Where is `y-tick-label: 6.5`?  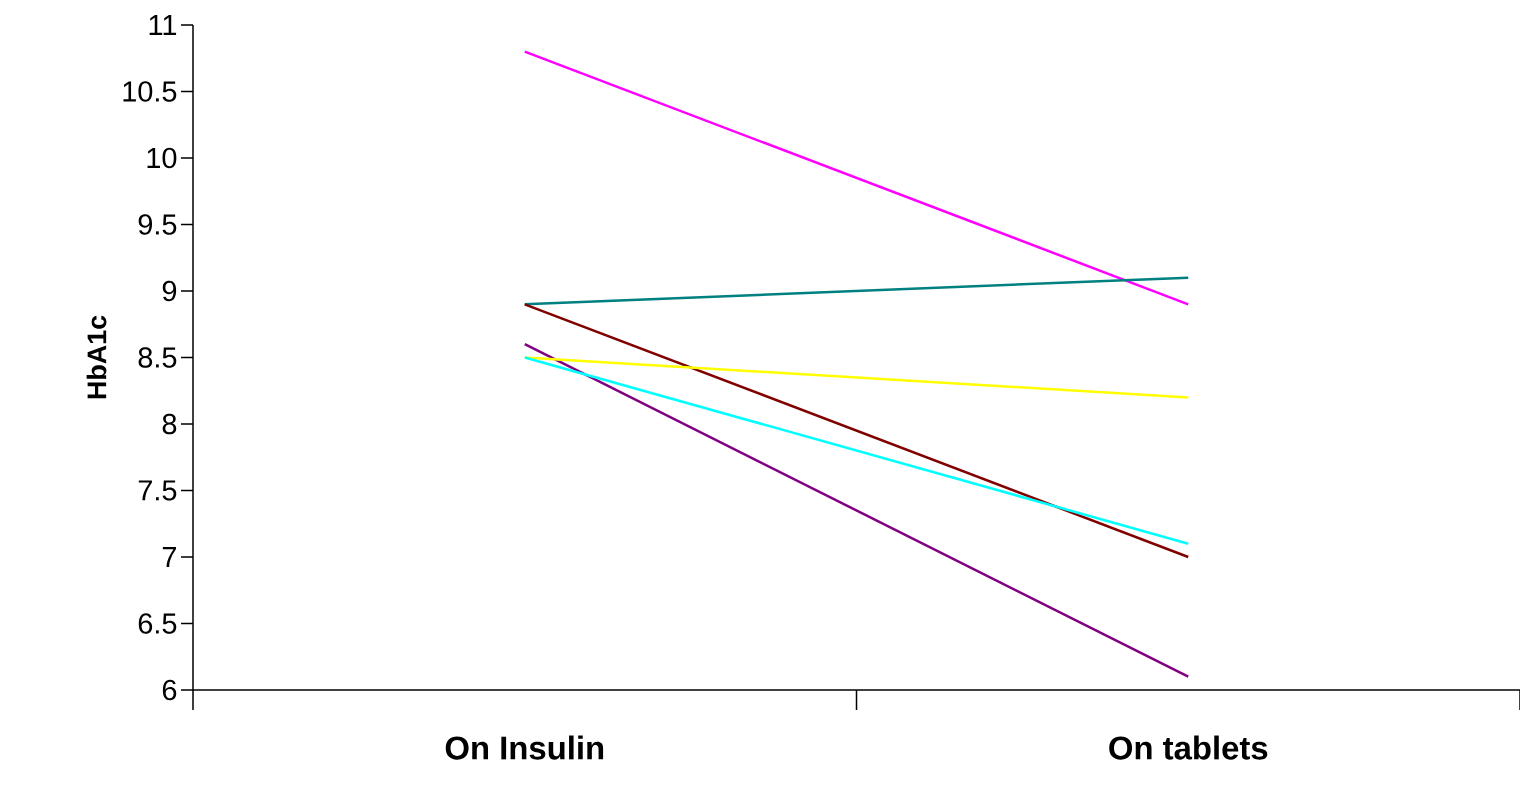
y-tick-label: 6.5 is located at coordinates (157, 623).